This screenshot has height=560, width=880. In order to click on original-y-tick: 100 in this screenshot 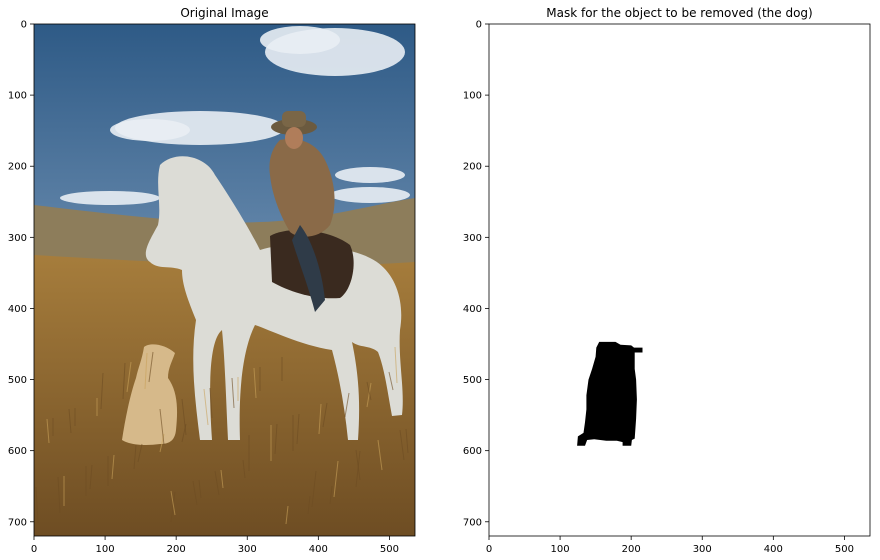, I will do `click(21, 96)`.